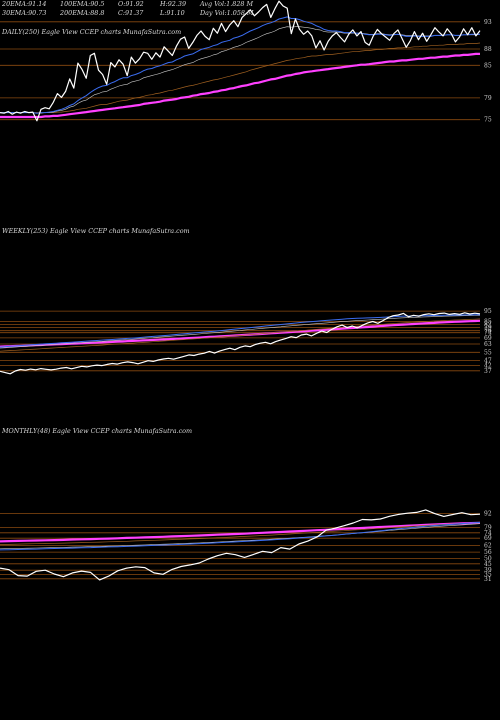 The width and height of the screenshot is (500, 720). I want to click on daily-tick-label-3: 79, so click(488, 98).